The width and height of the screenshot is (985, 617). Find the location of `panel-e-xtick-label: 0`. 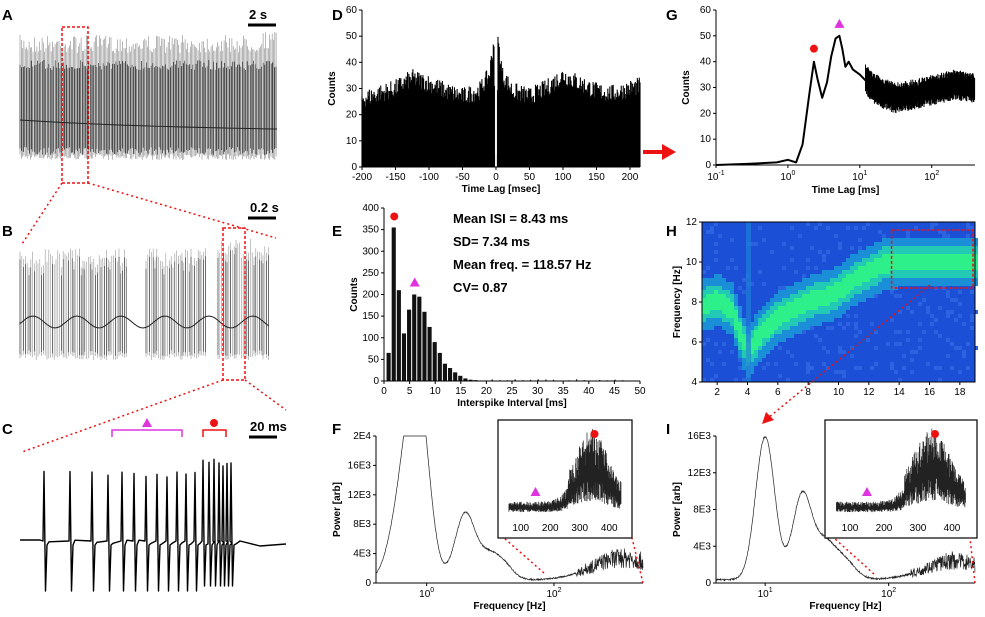

panel-e-xtick-label: 0 is located at coordinates (384, 391).